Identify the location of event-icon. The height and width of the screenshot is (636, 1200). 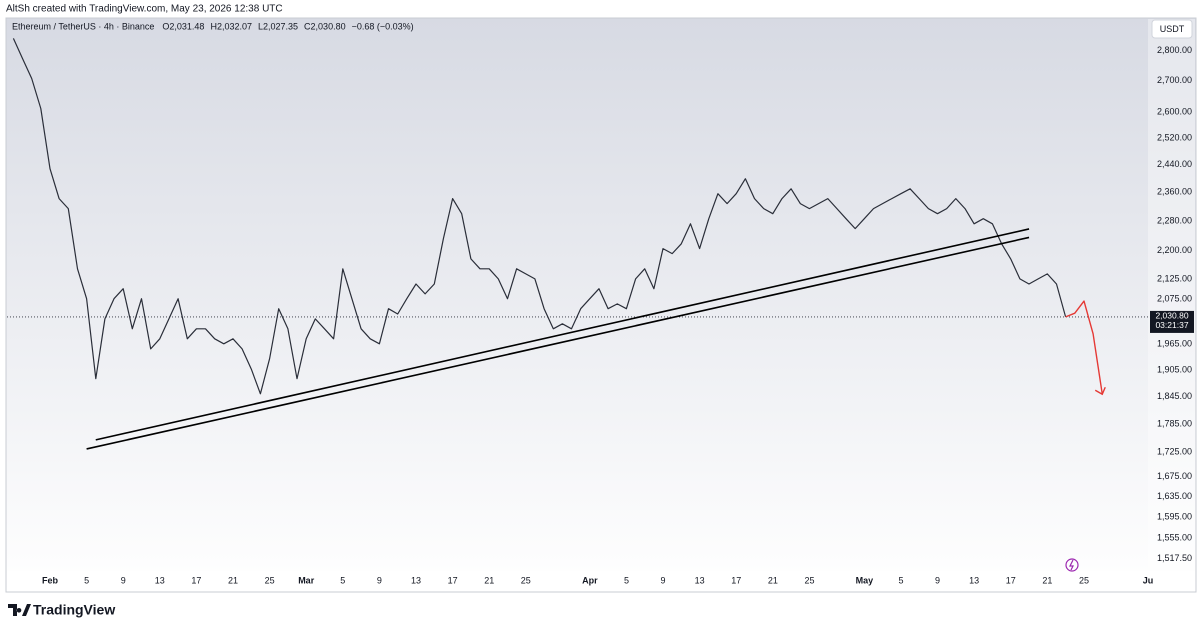
(1072, 565).